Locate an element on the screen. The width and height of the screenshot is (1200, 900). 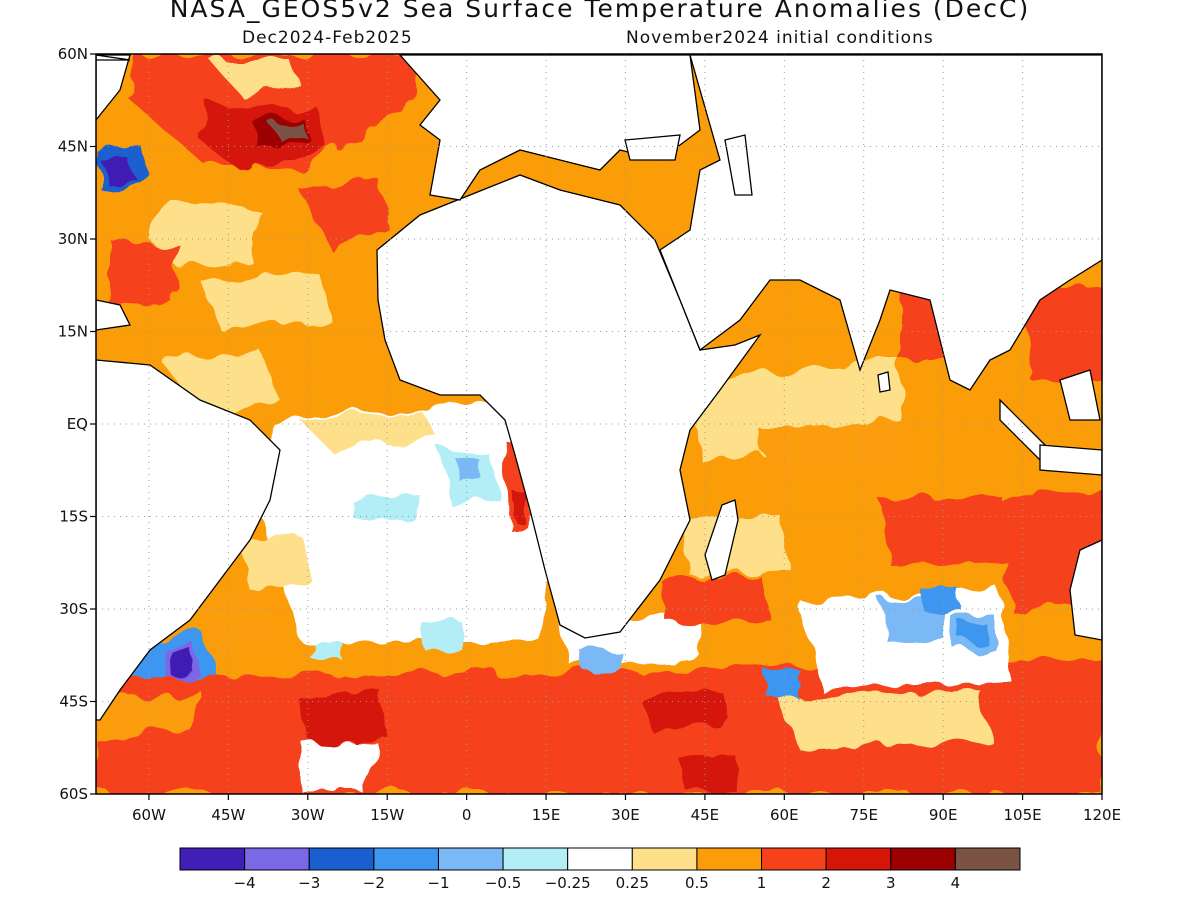
lat-tick-label: 45N is located at coordinates (73, 147).